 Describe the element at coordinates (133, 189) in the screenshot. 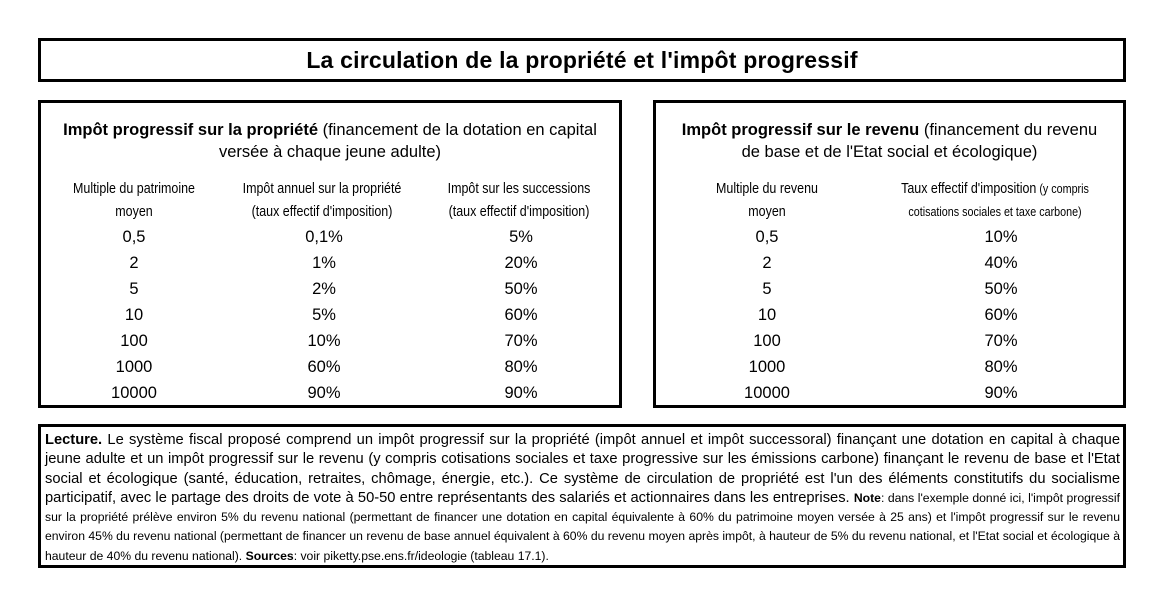

I see `wealth-multiple-header-line1: Multiple du patrimoine` at that location.